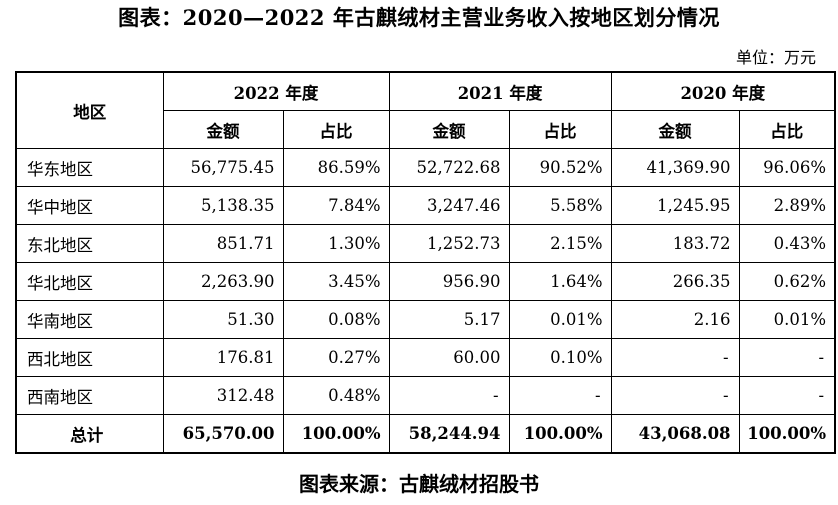 This screenshot has width=838, height=505. What do you see at coordinates (223, 243) in the screenshot?
I see `amount-cell: 851.71` at bounding box center [223, 243].